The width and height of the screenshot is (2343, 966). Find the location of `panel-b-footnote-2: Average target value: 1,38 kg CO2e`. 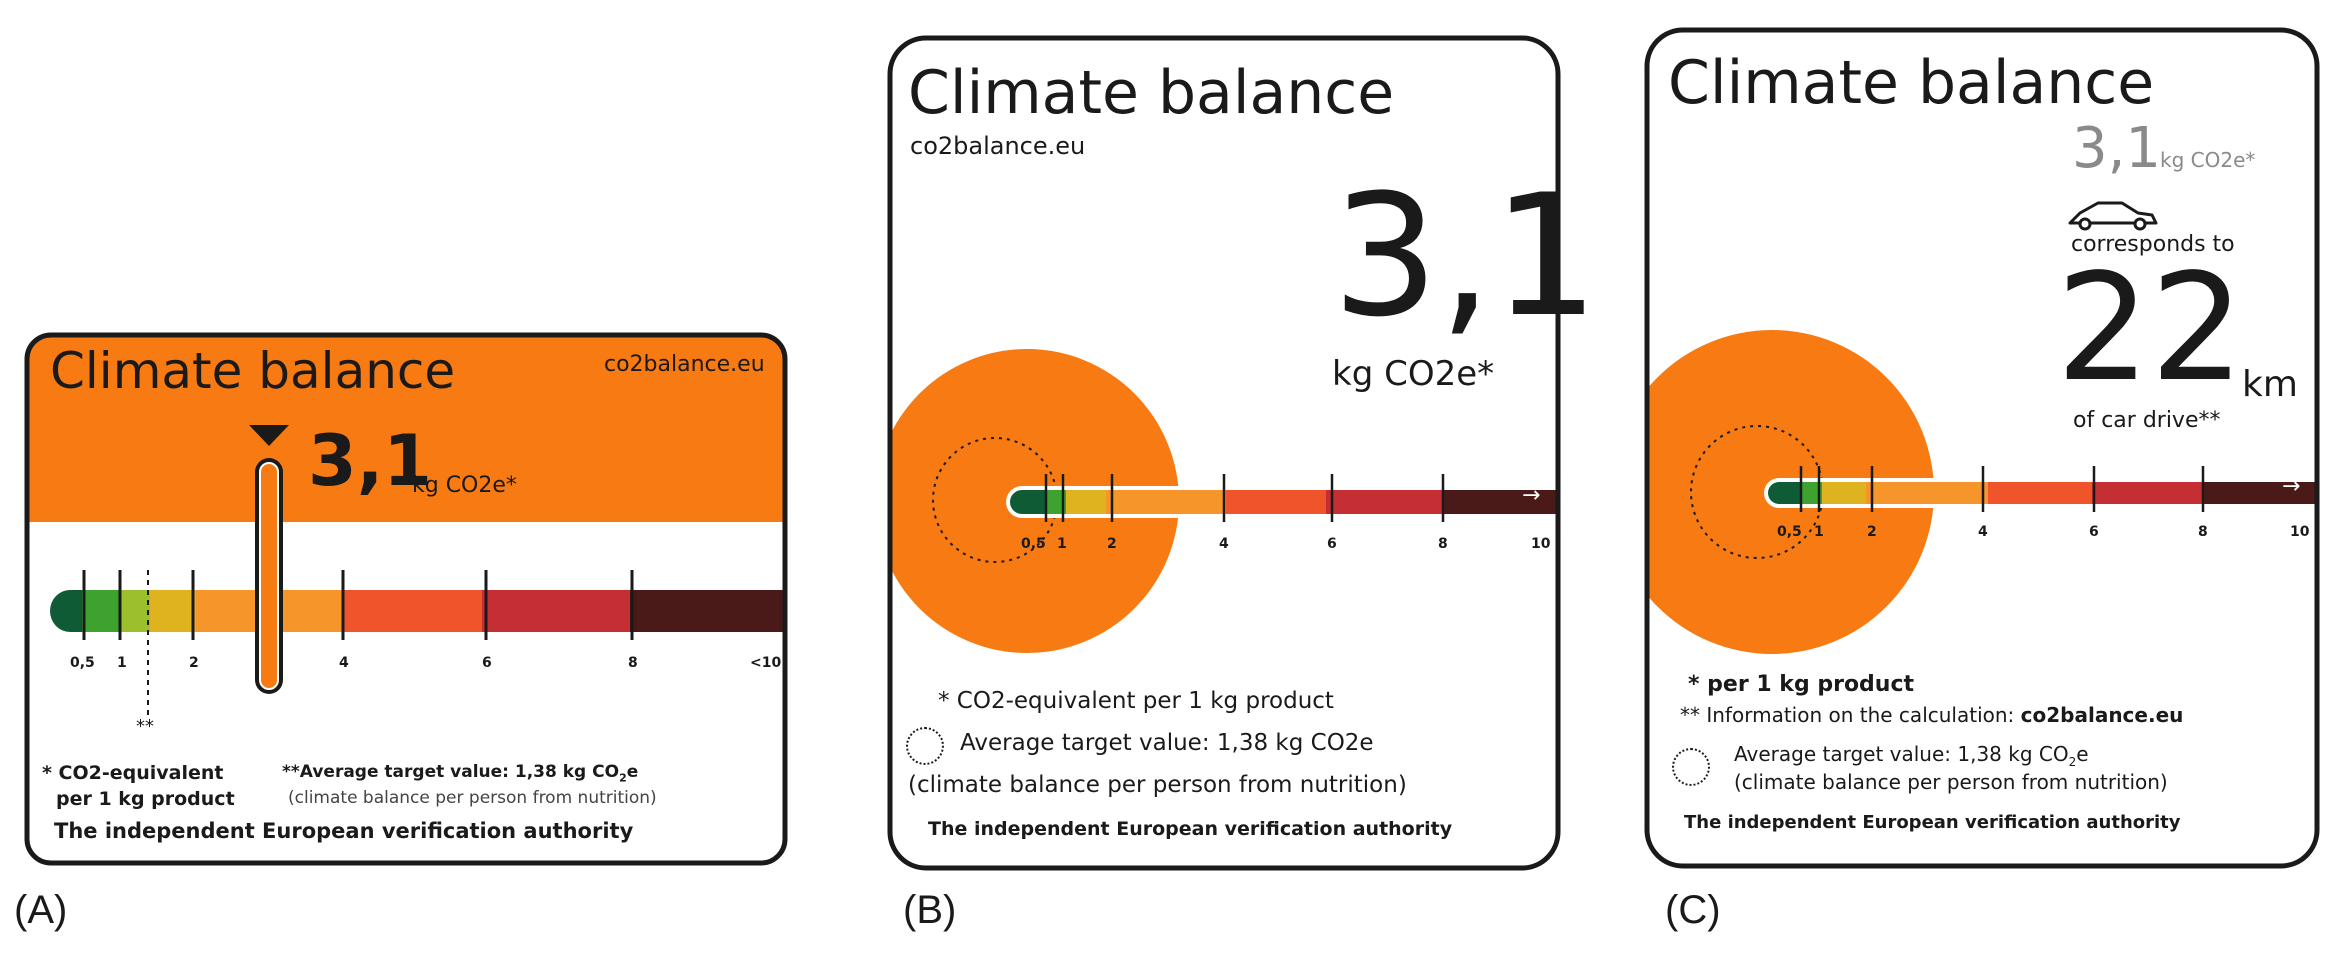

panel-b-footnote-2: Average target value: 1,38 kg CO2e is located at coordinates (1167, 743).